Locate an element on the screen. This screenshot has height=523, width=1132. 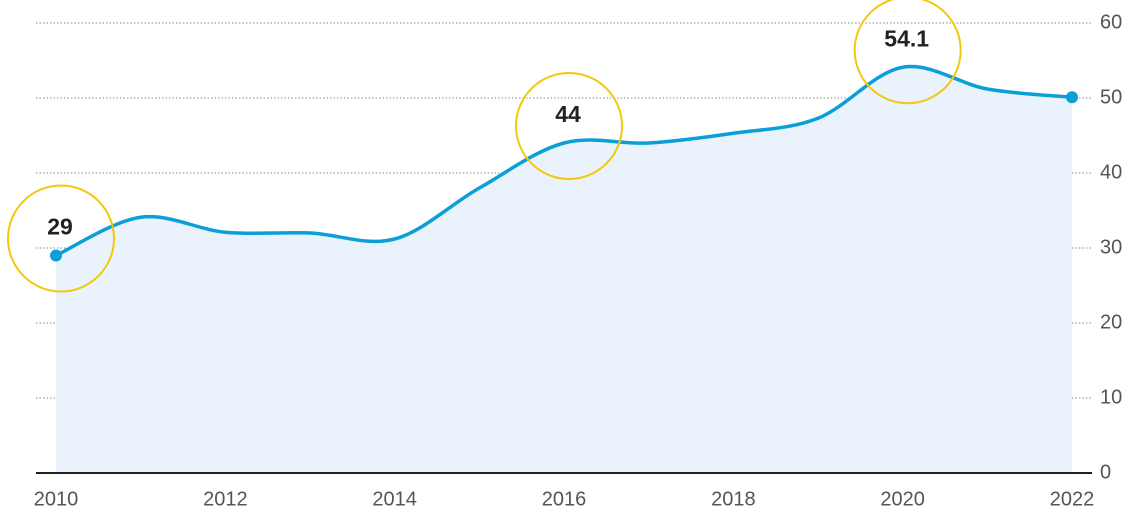
x-tick-label: 2018 is located at coordinates (733, 499).